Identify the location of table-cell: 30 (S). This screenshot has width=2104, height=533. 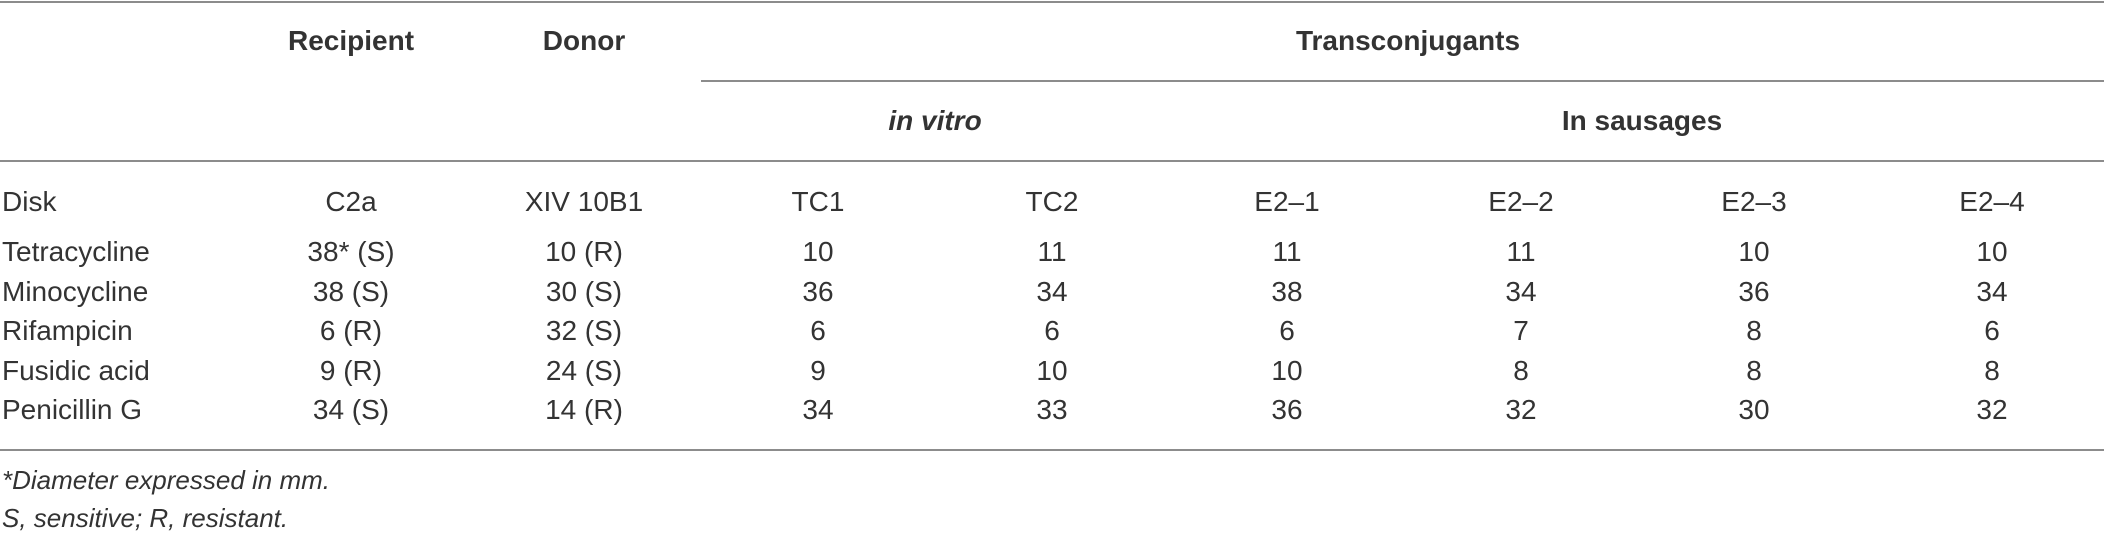
(584, 291).